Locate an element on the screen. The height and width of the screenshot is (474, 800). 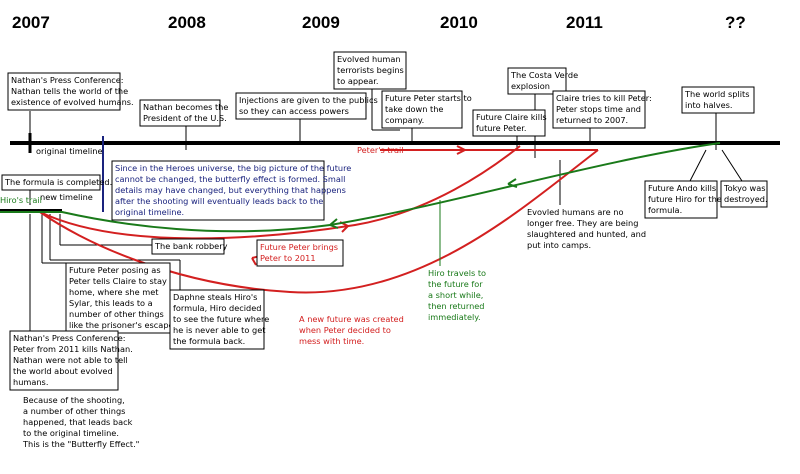
box-text: when Peter decided to is located at coordinates (345, 330).